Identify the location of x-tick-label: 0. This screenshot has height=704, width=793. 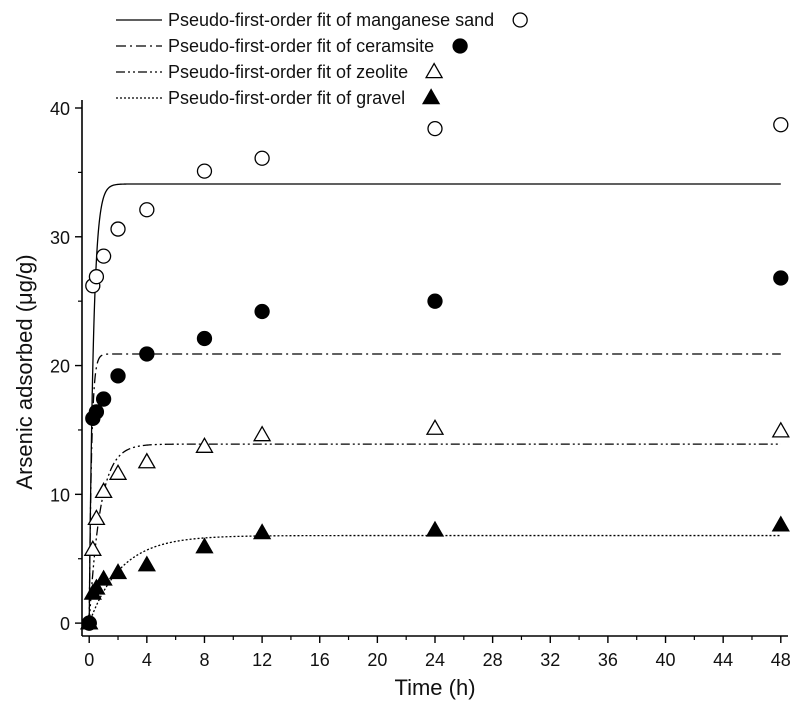
(89, 660).